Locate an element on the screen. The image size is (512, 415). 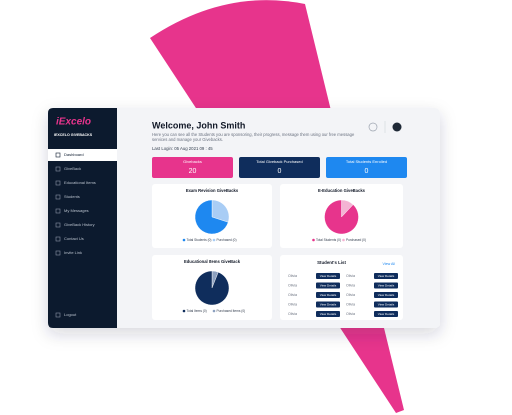
logout-icon is located at coordinates (58, 315).